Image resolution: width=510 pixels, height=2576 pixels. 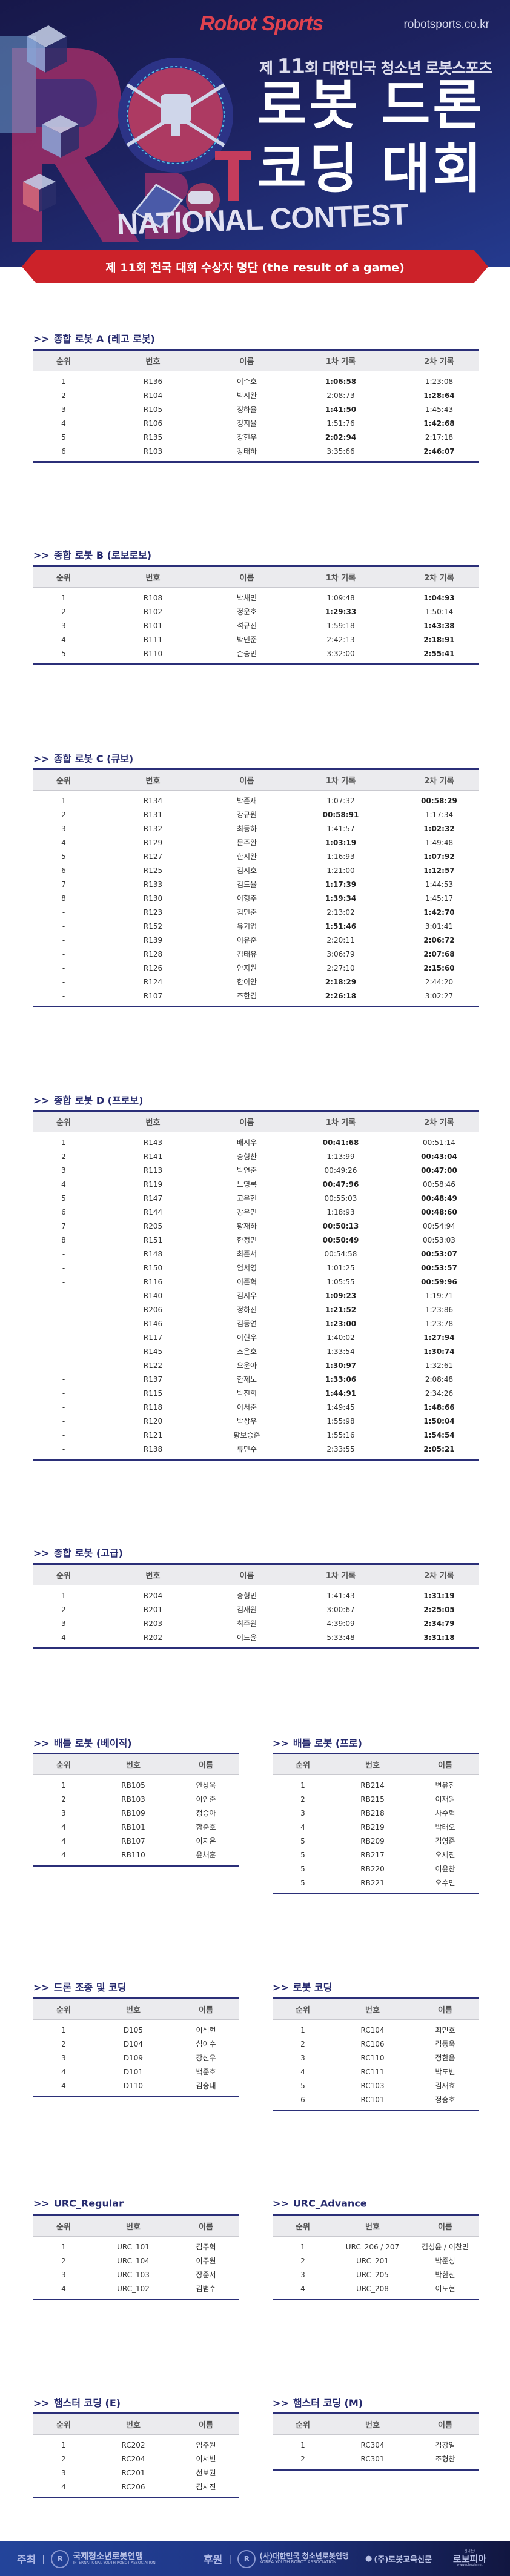 What do you see at coordinates (153, 1337) in the screenshot?
I see `number-cell: R117` at bounding box center [153, 1337].